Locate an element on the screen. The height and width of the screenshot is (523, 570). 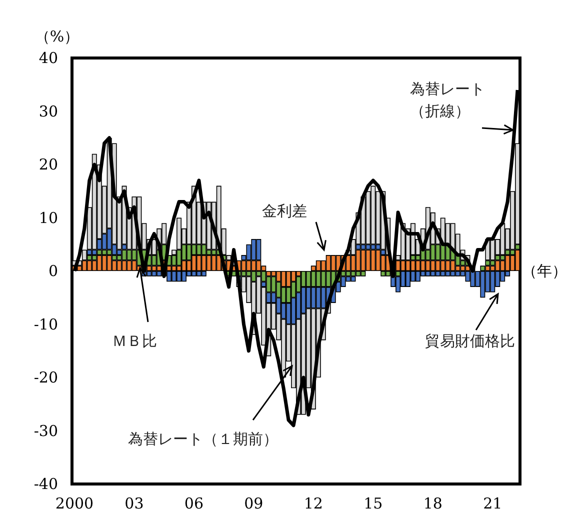
x-tick-label: 06 is located at coordinates (194, 503).